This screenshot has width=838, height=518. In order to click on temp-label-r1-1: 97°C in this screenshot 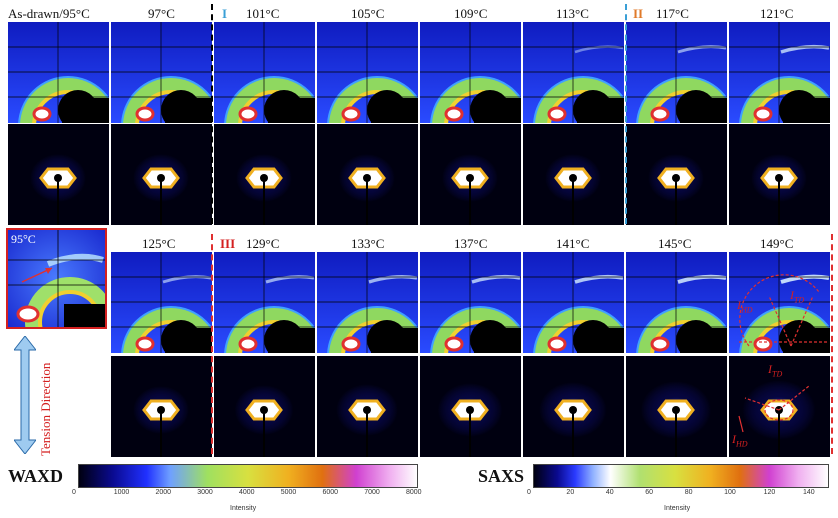, I will do `click(161, 13)`.